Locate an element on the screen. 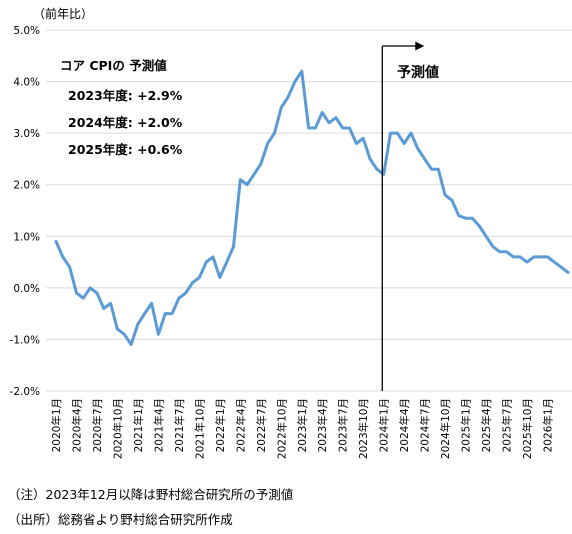 This screenshot has height=534, width=572. x-tick-label: 2025年1月 is located at coordinates (466, 425).